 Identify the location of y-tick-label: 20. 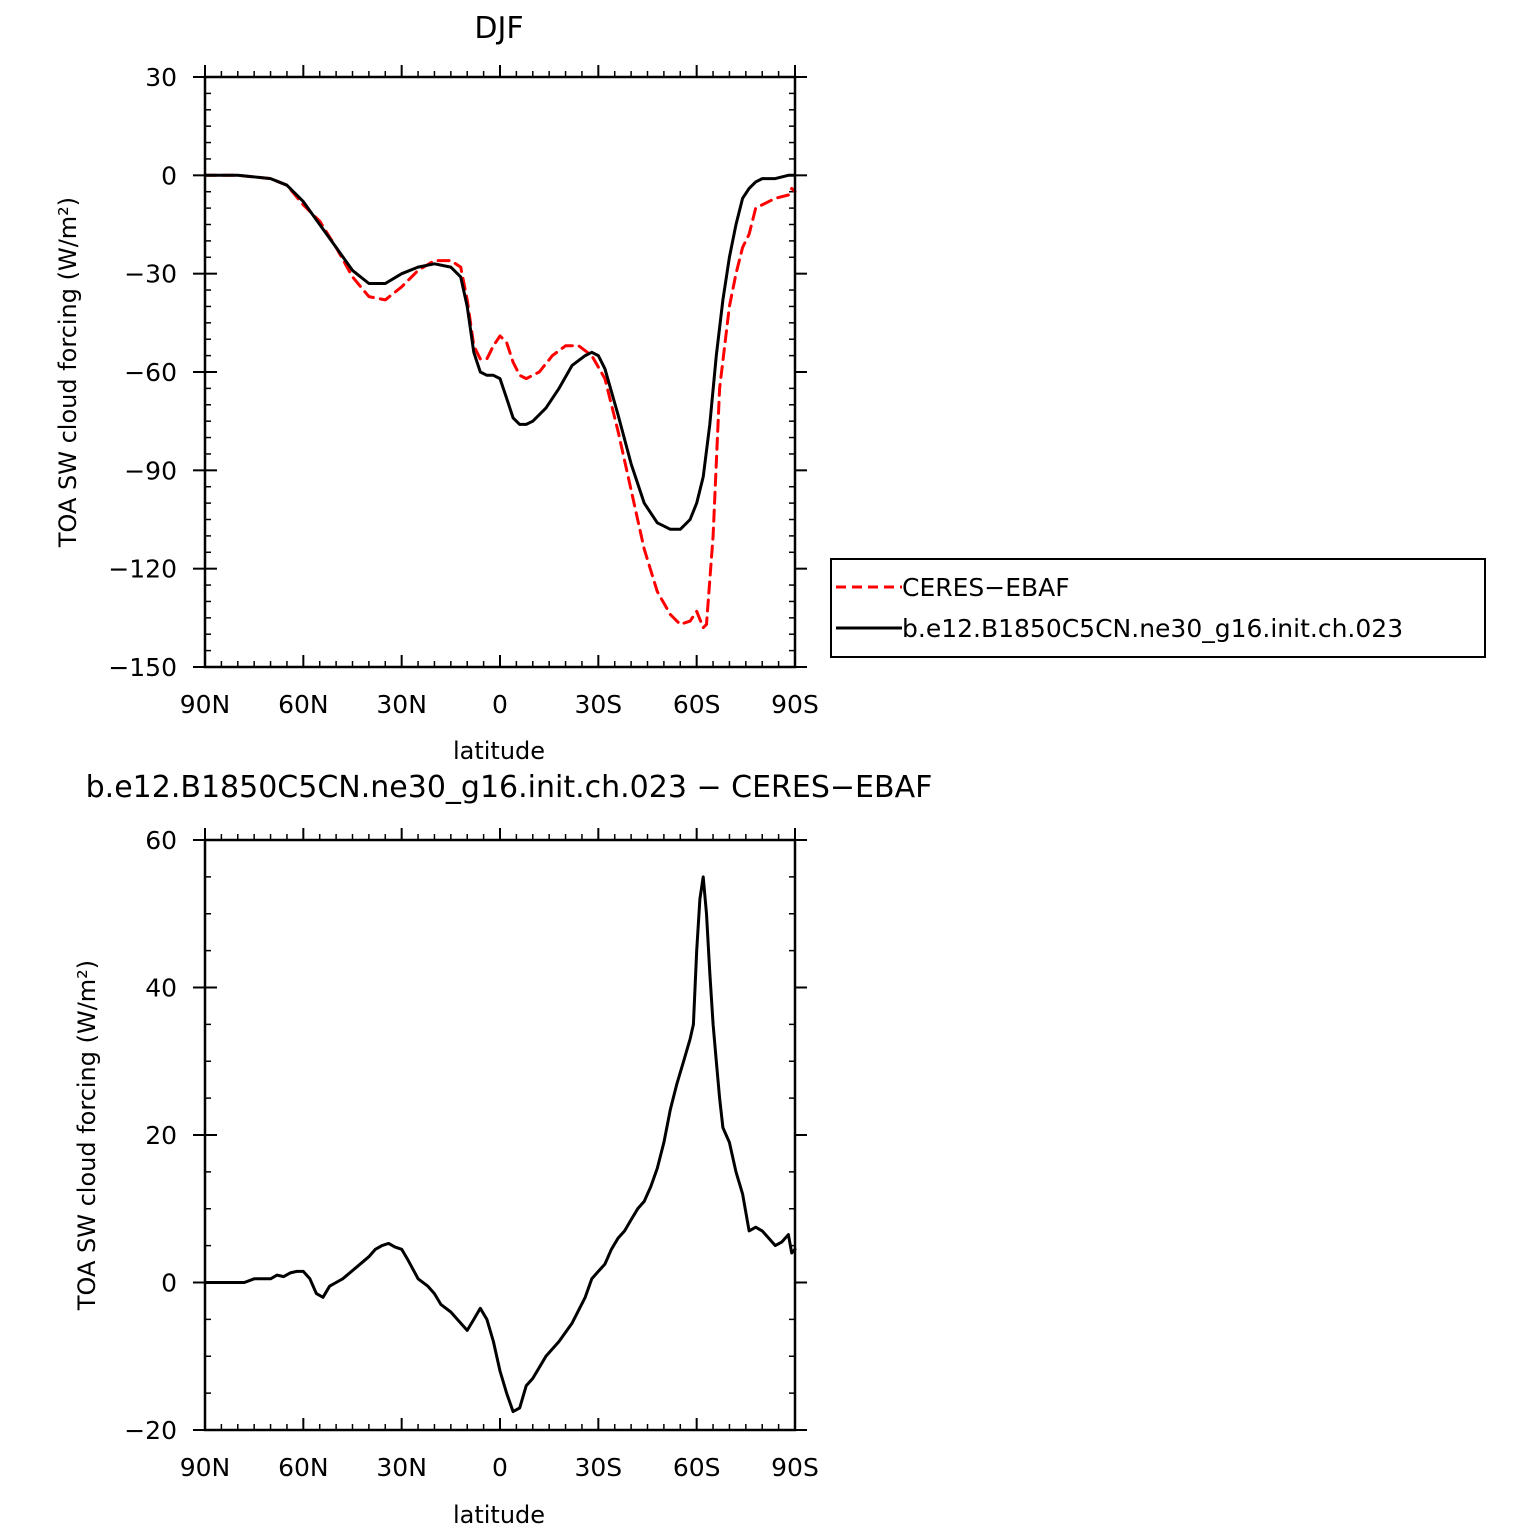
(161, 1135).